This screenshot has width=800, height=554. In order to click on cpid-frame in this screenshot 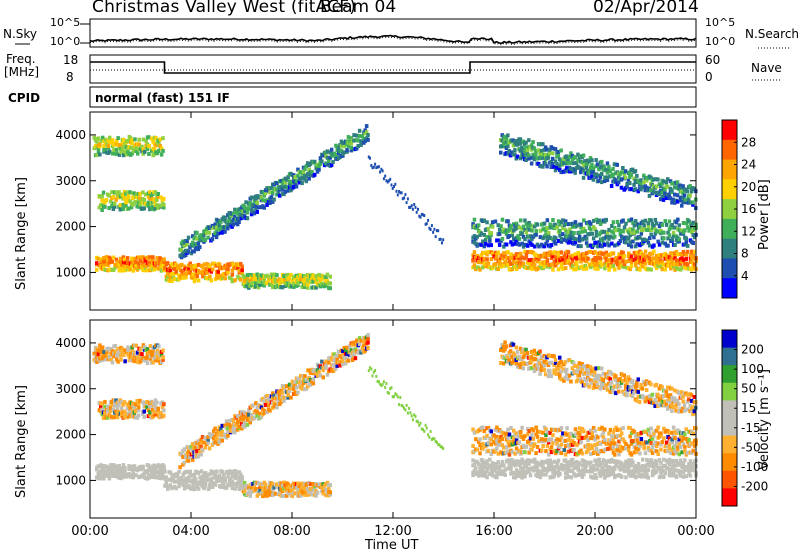, I will do `click(393, 97)`.